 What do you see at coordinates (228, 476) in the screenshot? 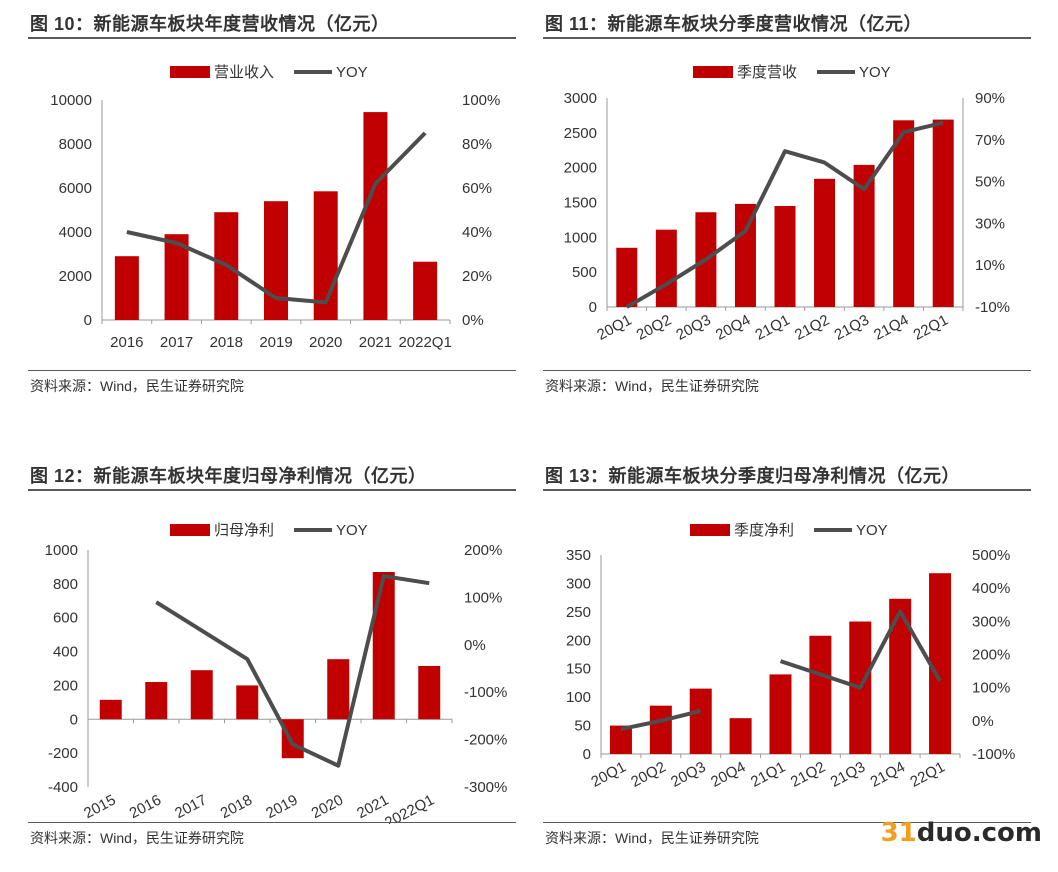
I see `chart-title: 图 12：新能源车板块年度归母净利情况（亿元）` at bounding box center [228, 476].